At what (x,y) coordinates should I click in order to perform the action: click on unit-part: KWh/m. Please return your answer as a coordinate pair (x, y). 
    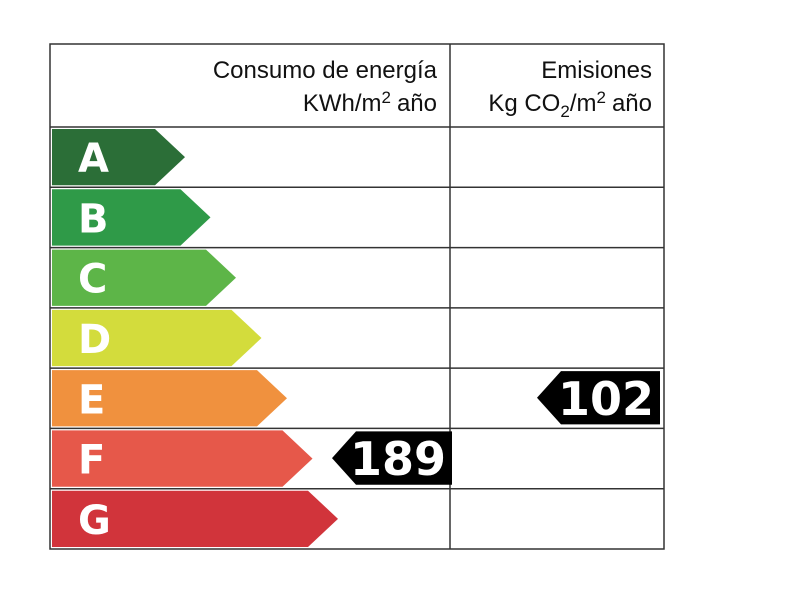
    Looking at the image, I should click on (342, 103).